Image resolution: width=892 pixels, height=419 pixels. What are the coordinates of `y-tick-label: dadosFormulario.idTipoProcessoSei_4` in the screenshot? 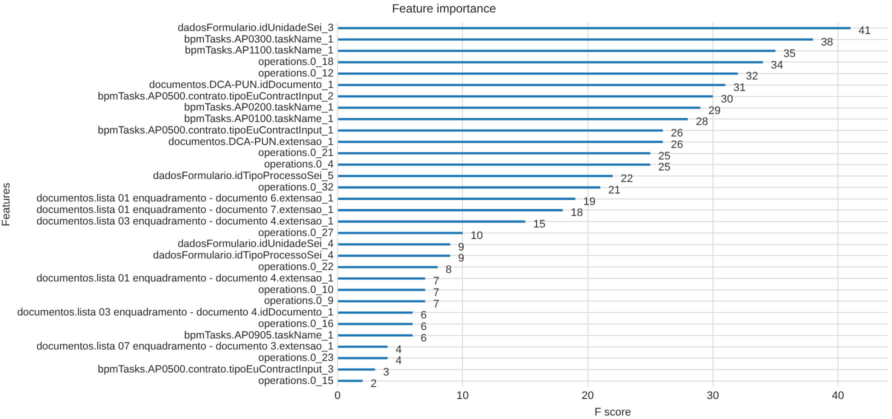 It's located at (243, 256).